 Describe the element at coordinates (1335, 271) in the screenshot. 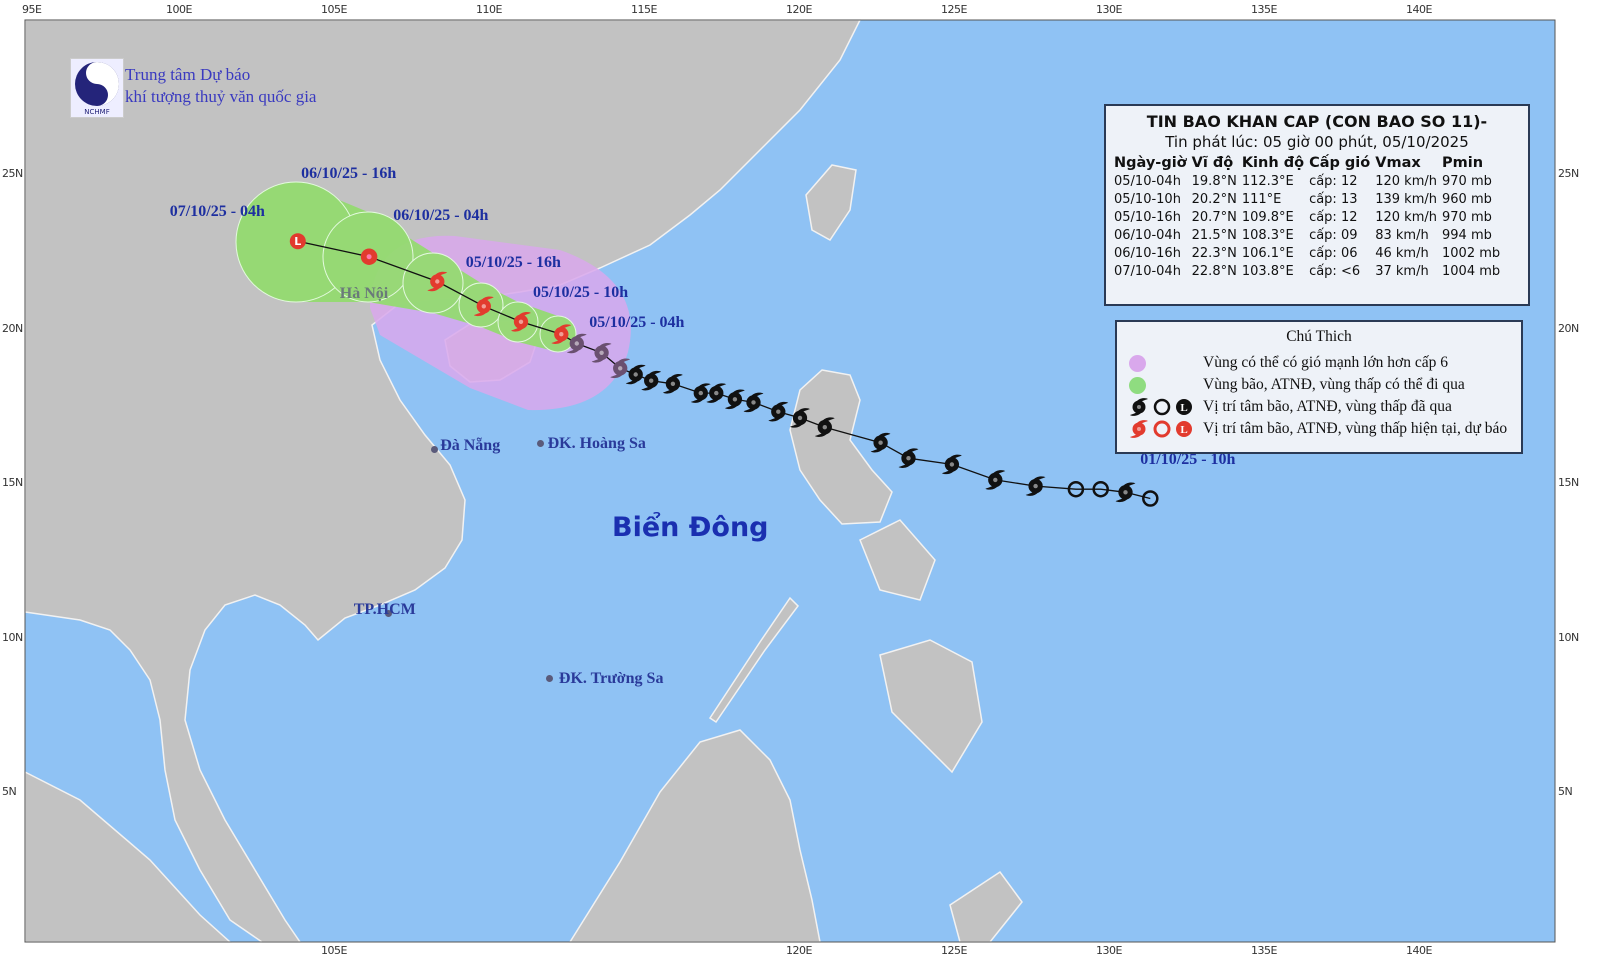

I see `table-cell: cấp: <6` at that location.